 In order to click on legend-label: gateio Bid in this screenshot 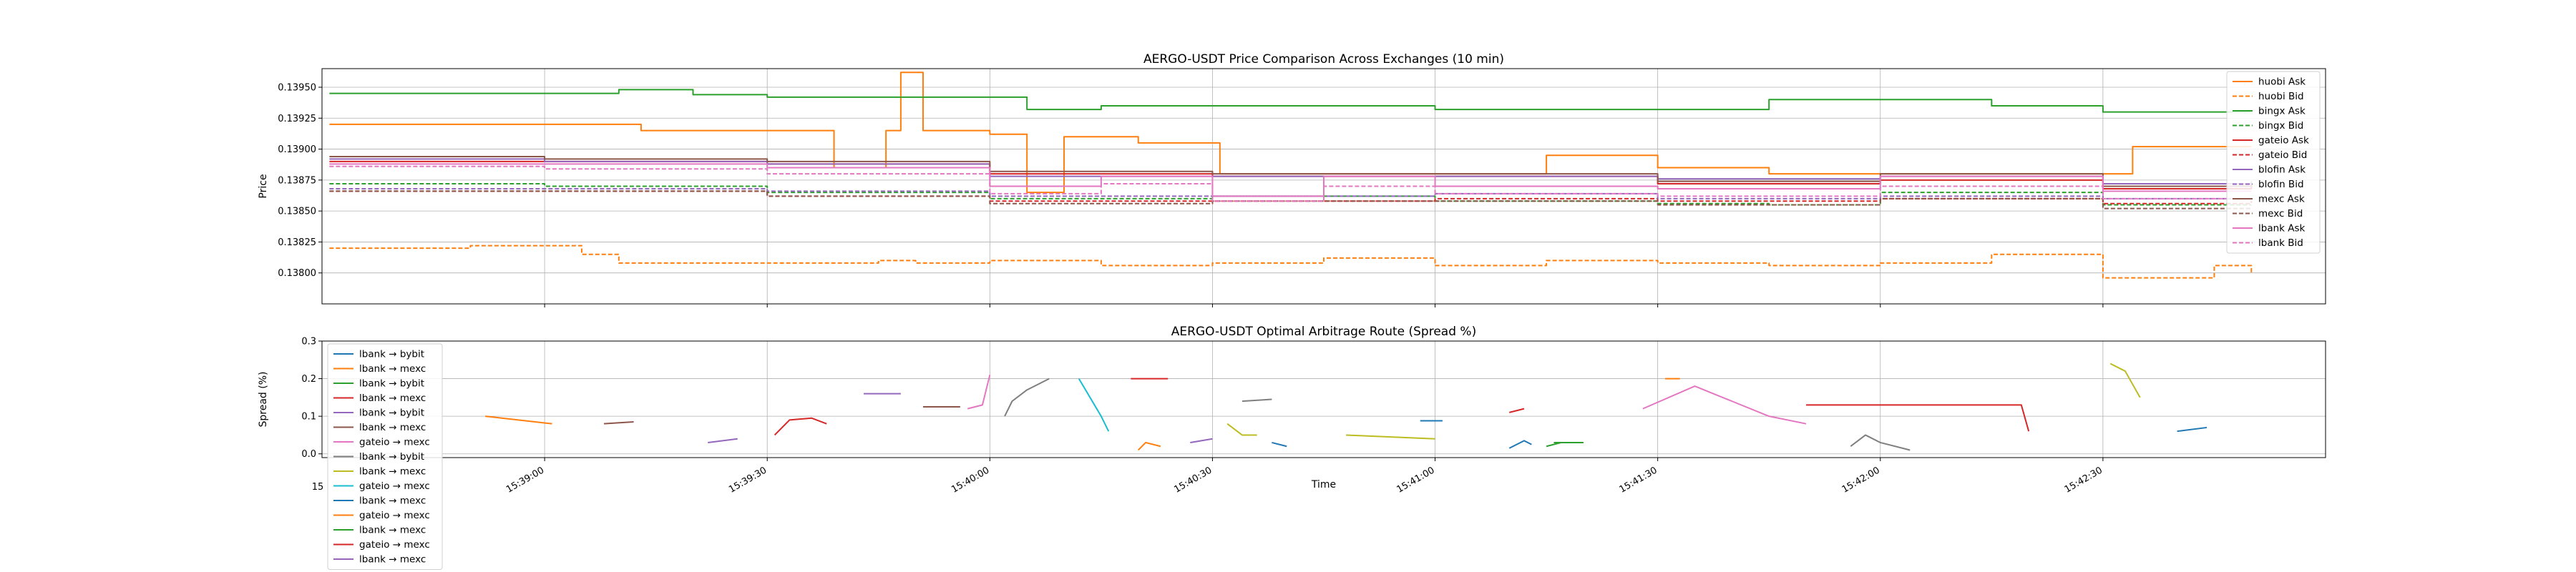, I will do `click(2282, 155)`.